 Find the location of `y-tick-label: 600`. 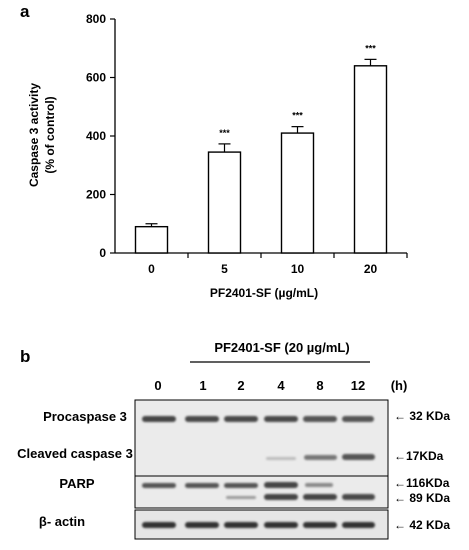

y-tick-label: 600 is located at coordinates (96, 78).